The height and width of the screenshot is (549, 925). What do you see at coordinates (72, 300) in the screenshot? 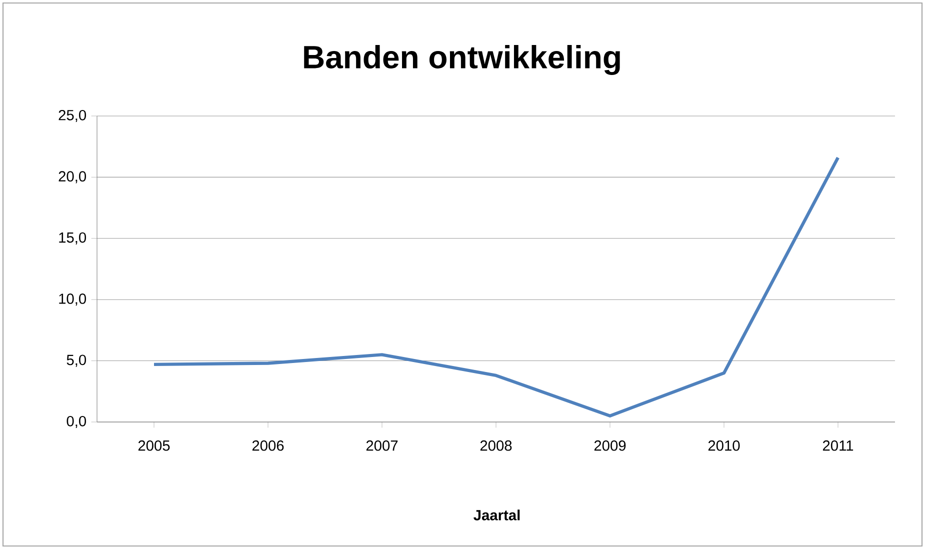
I see `y-tick-label: 10,0` at bounding box center [72, 300].